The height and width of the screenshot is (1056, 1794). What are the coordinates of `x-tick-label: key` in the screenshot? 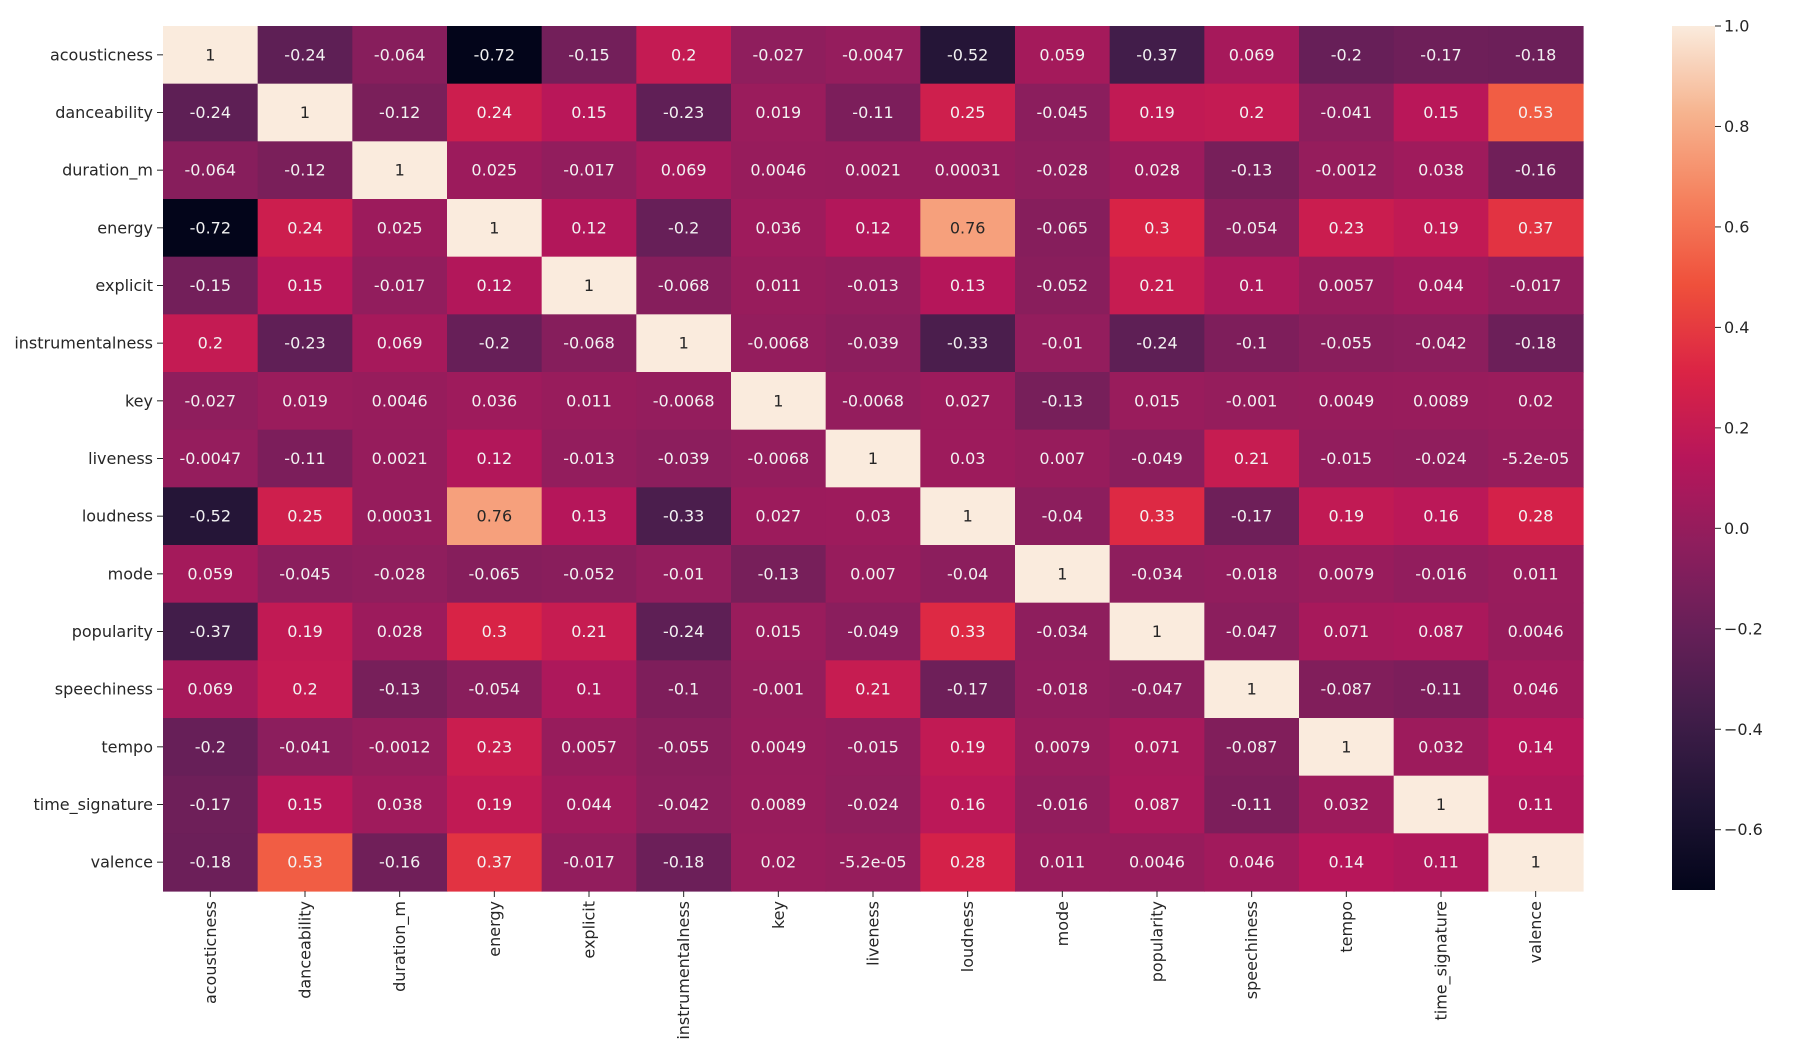 It's located at (778, 915).